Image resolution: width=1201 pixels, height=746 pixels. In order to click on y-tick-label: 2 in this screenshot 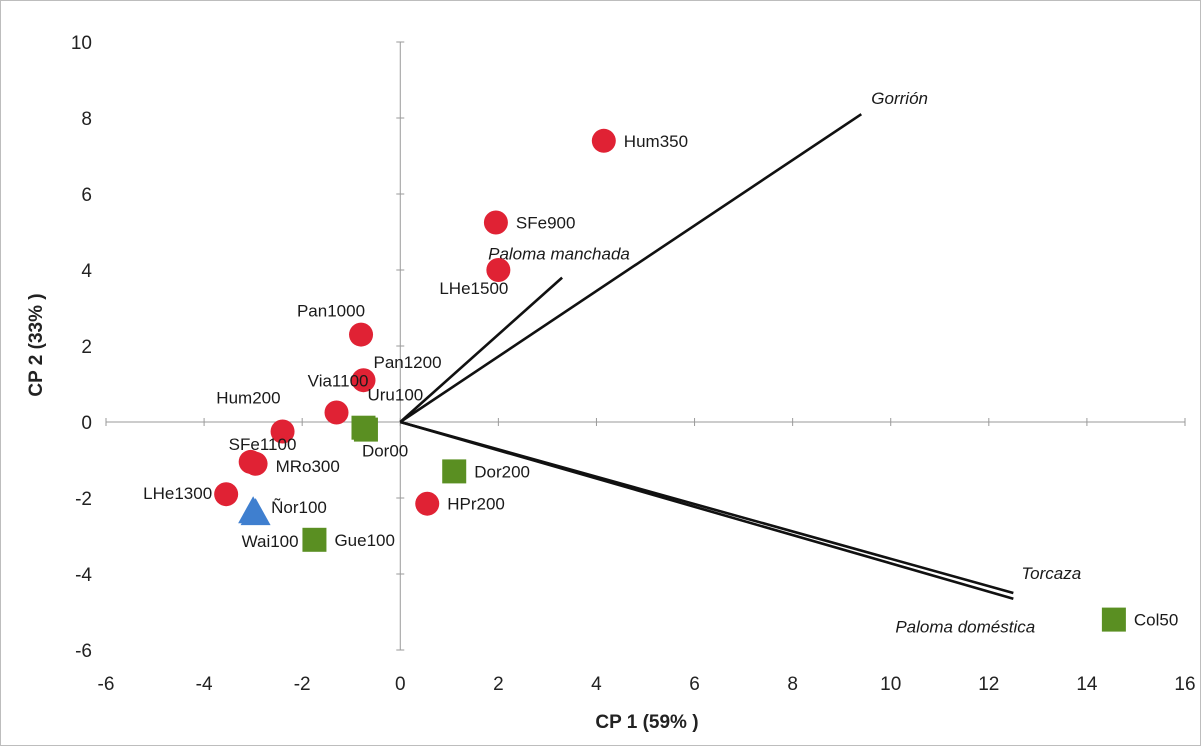, I will do `click(86, 347)`.